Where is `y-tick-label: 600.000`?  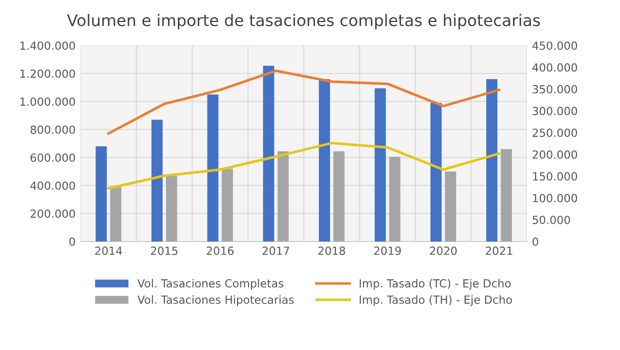
y-tick-label: 600.000 is located at coordinates (52, 157).